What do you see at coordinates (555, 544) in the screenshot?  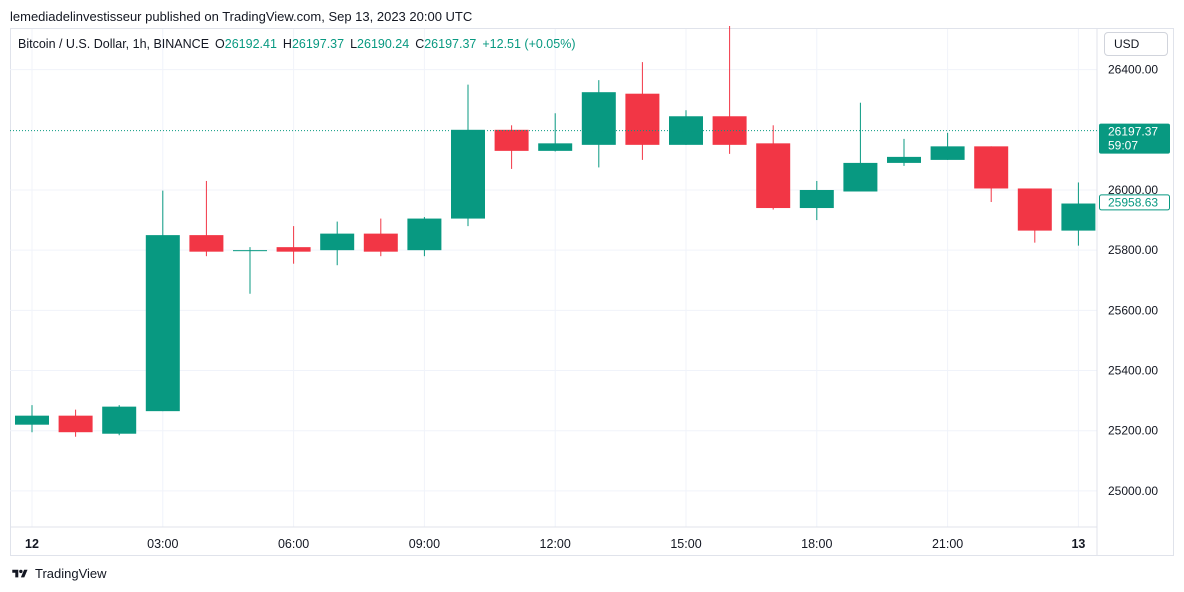 I see `x-tick-label: 12:00` at bounding box center [555, 544].